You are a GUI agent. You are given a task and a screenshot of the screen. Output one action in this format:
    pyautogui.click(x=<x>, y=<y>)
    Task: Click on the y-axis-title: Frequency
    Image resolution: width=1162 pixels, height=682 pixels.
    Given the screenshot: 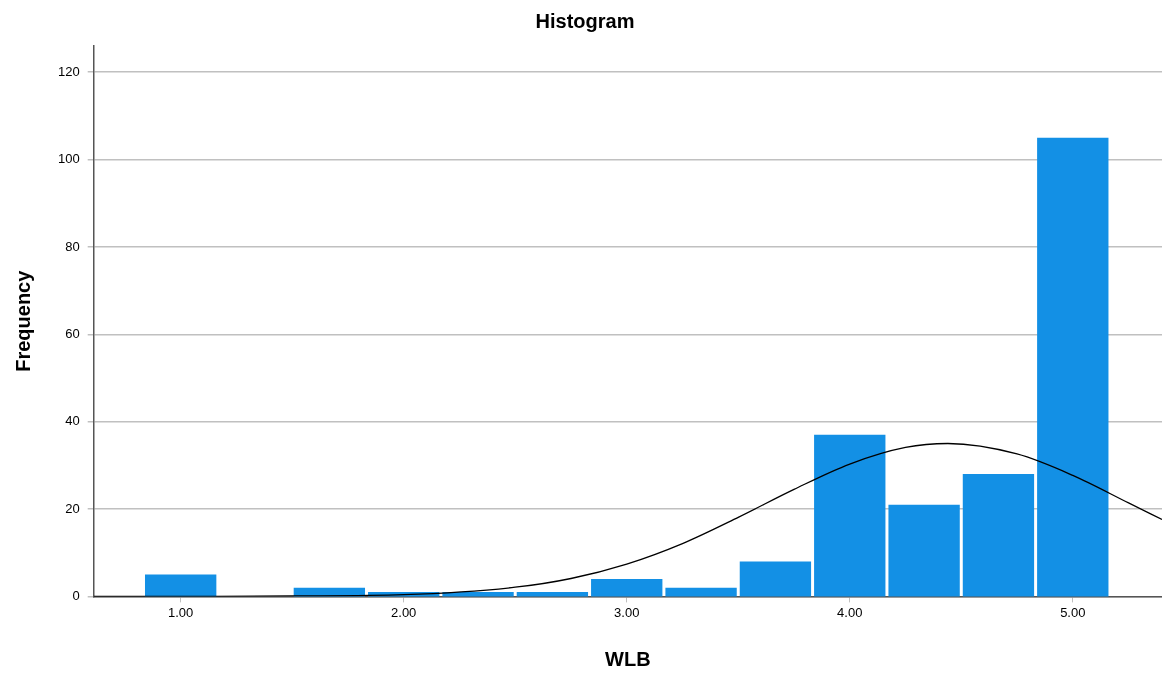 What is the action you would take?
    pyautogui.click(x=22, y=320)
    